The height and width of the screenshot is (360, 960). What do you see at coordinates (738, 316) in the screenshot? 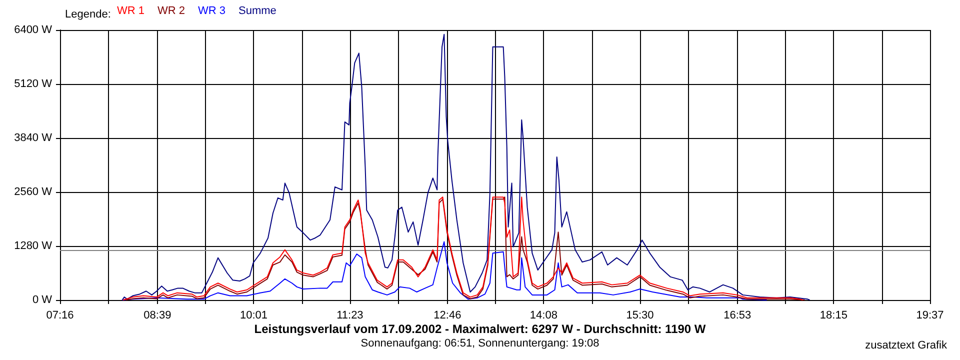
I see `x-tick-label: 16:53` at bounding box center [738, 316].